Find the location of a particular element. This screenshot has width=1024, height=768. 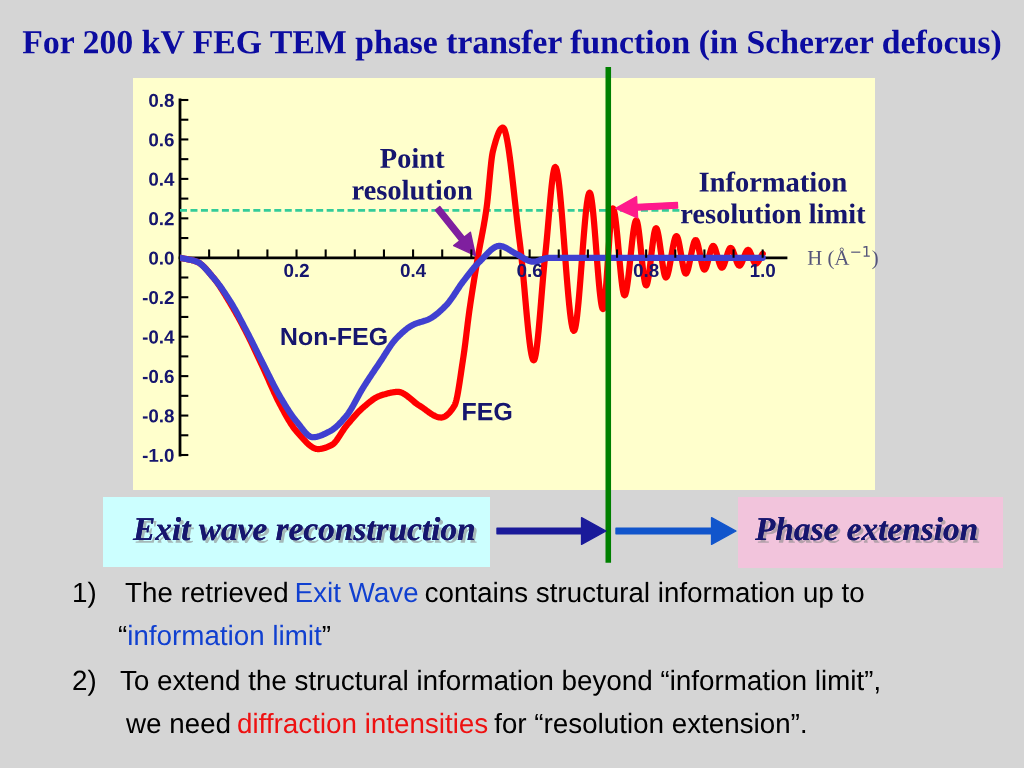

text: contains structural information up to is located at coordinates (644, 594).